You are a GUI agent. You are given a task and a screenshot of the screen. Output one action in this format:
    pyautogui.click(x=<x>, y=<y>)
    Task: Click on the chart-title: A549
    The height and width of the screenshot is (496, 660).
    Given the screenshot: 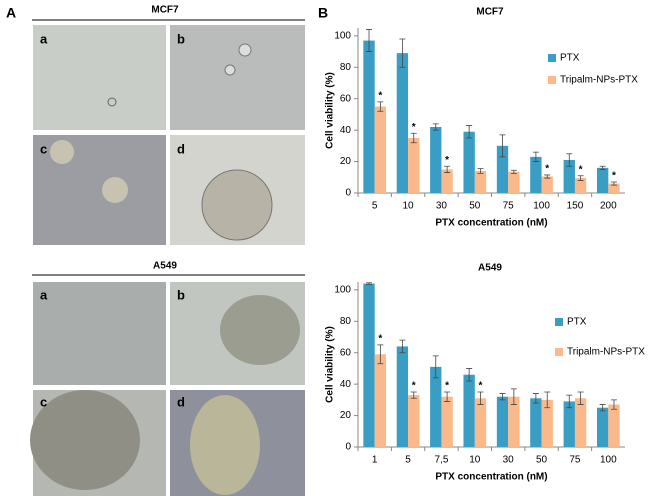 What is the action you would take?
    pyautogui.click(x=490, y=268)
    